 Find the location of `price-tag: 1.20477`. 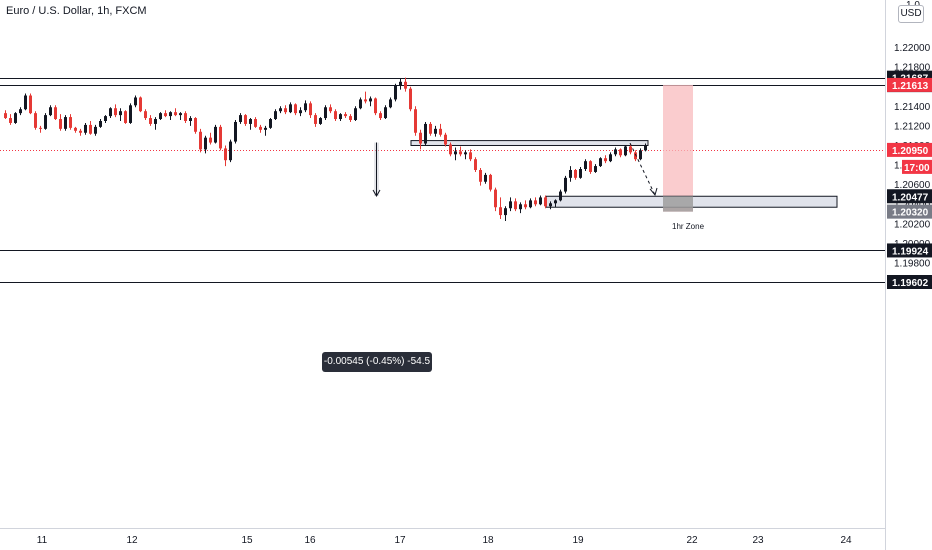

price-tag: 1.20477 is located at coordinates (910, 197).